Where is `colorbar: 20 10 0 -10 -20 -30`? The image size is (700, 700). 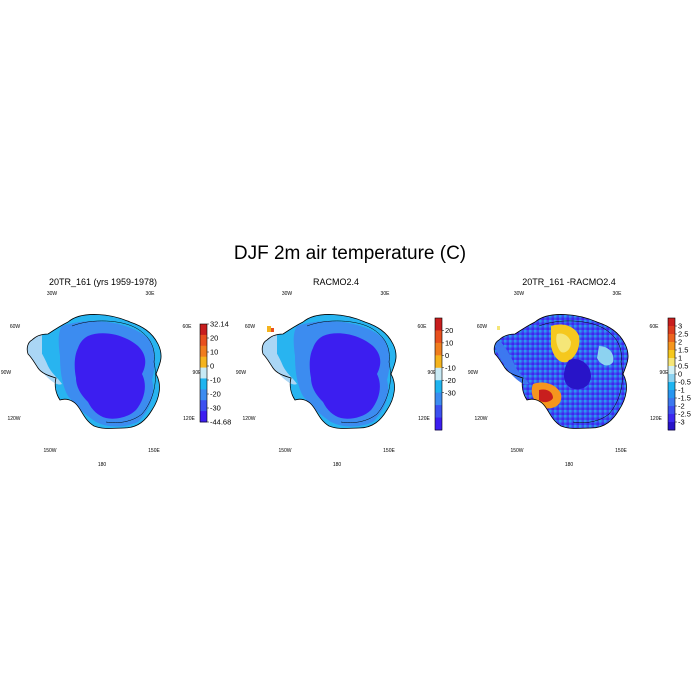
colorbar: 20 10 0 -10 -20 -30 is located at coordinates (445, 374).